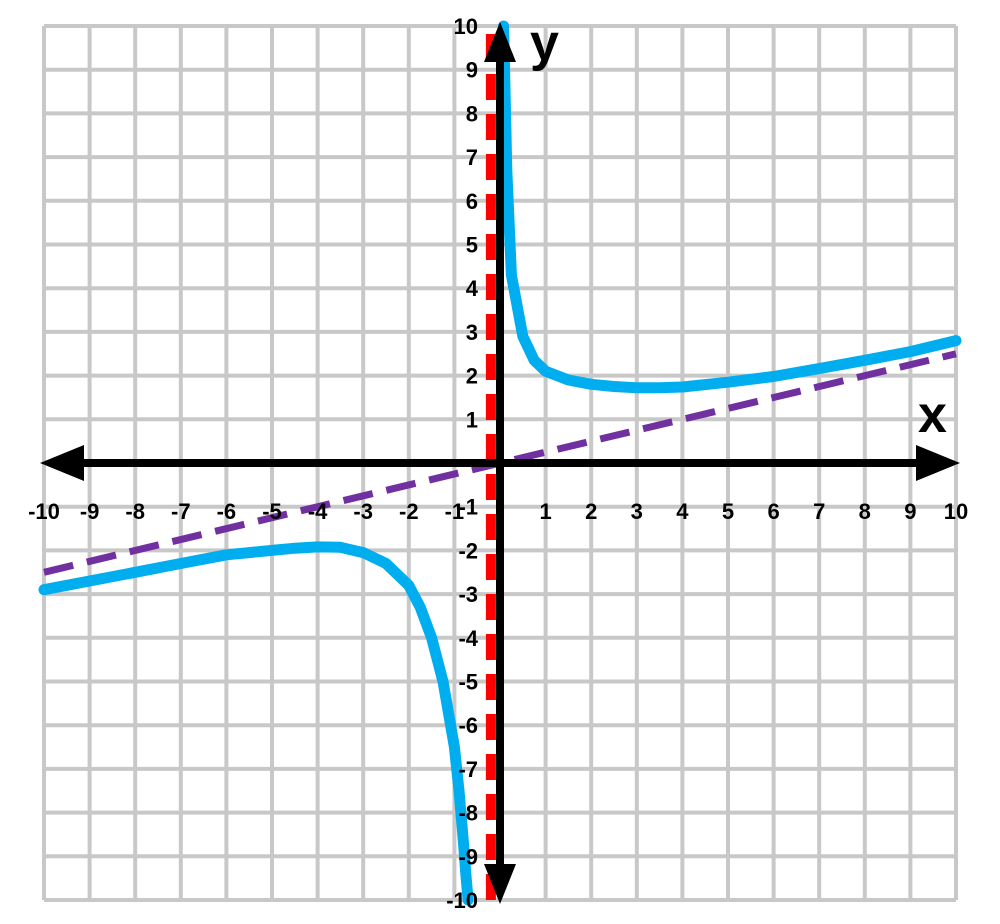 The height and width of the screenshot is (924, 1000). Describe the element at coordinates (472, 332) in the screenshot. I see `y-tick-label: 3` at that location.